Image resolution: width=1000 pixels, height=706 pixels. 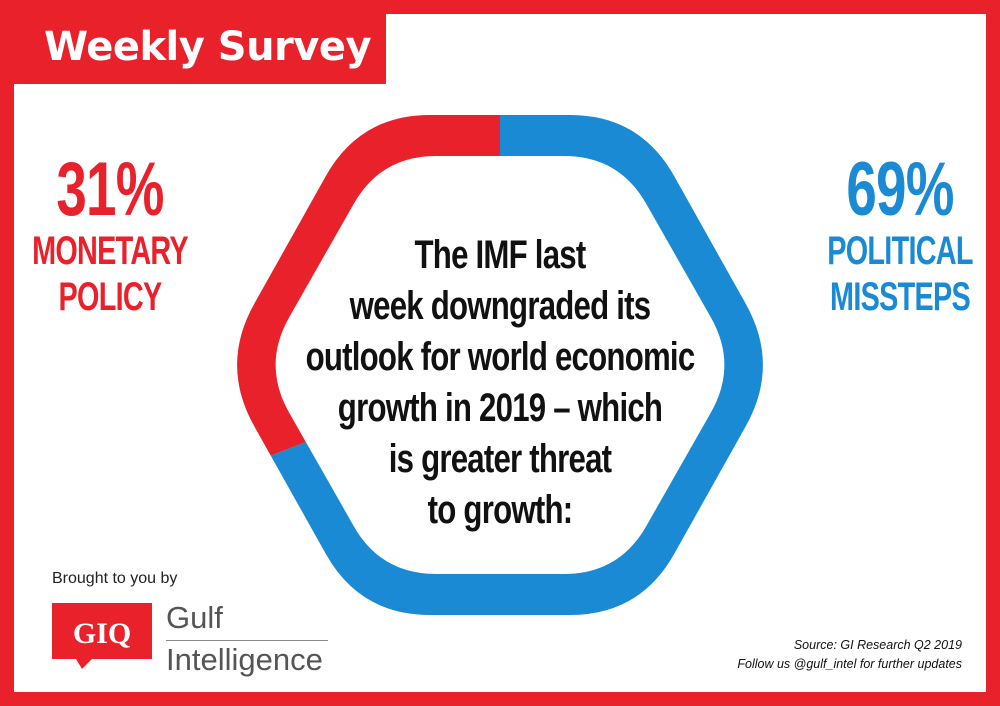 What do you see at coordinates (110, 251) in the screenshot?
I see `category-monetary-line1: MONETARY` at bounding box center [110, 251].